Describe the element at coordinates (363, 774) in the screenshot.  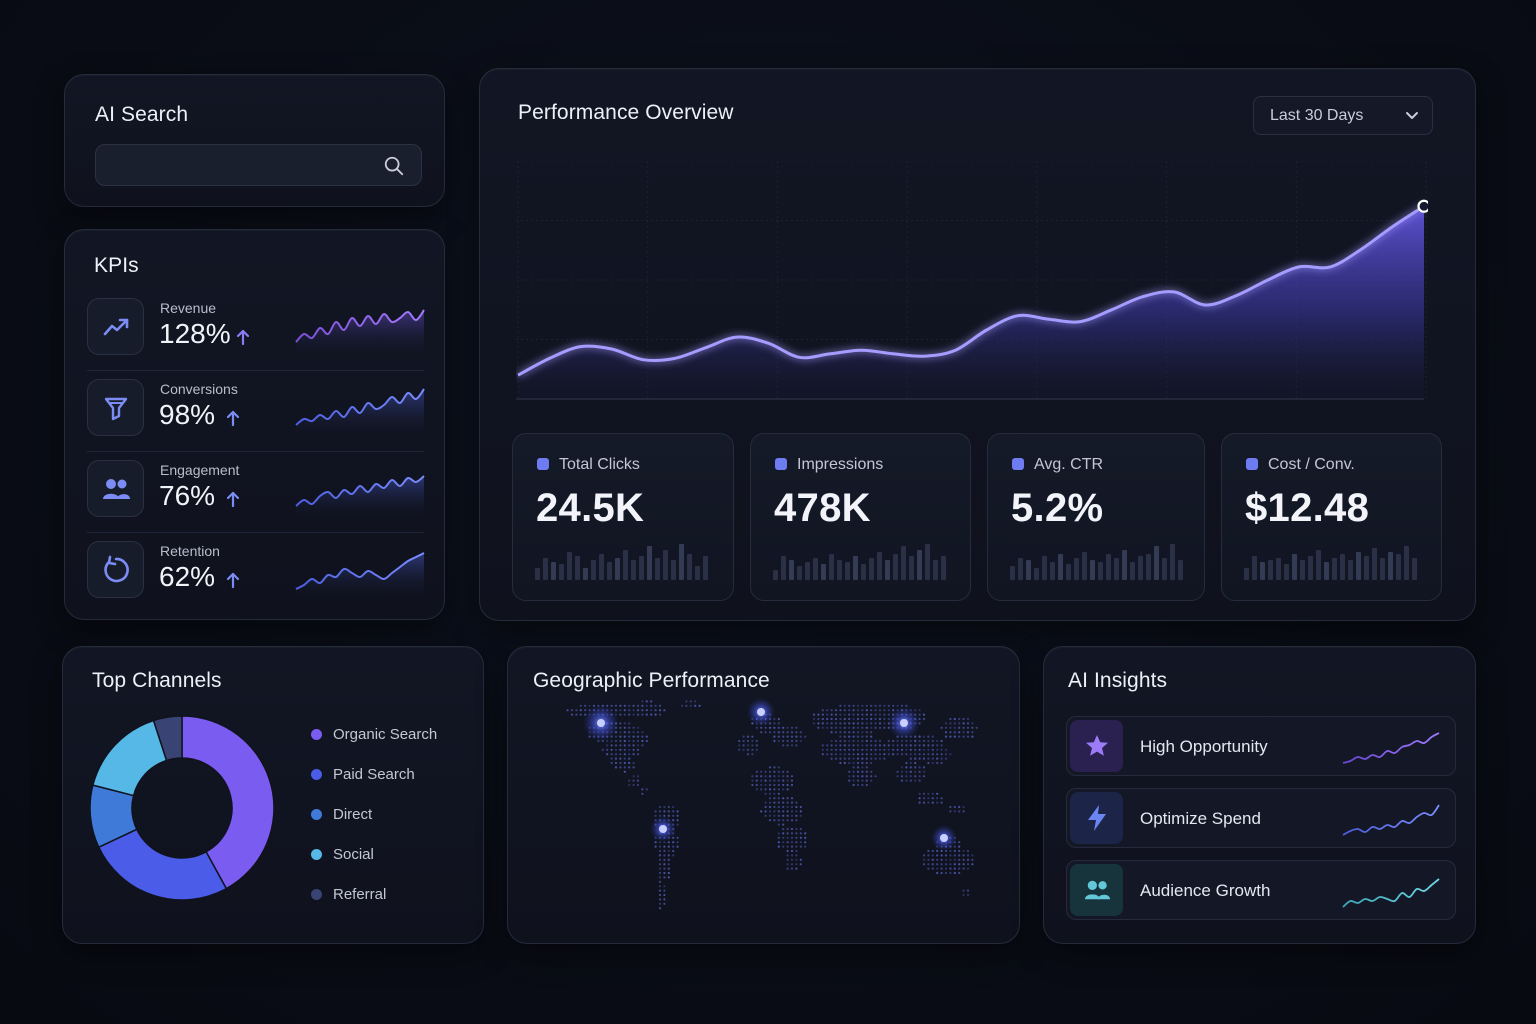
I see `legend-item: Paid Search` at that location.